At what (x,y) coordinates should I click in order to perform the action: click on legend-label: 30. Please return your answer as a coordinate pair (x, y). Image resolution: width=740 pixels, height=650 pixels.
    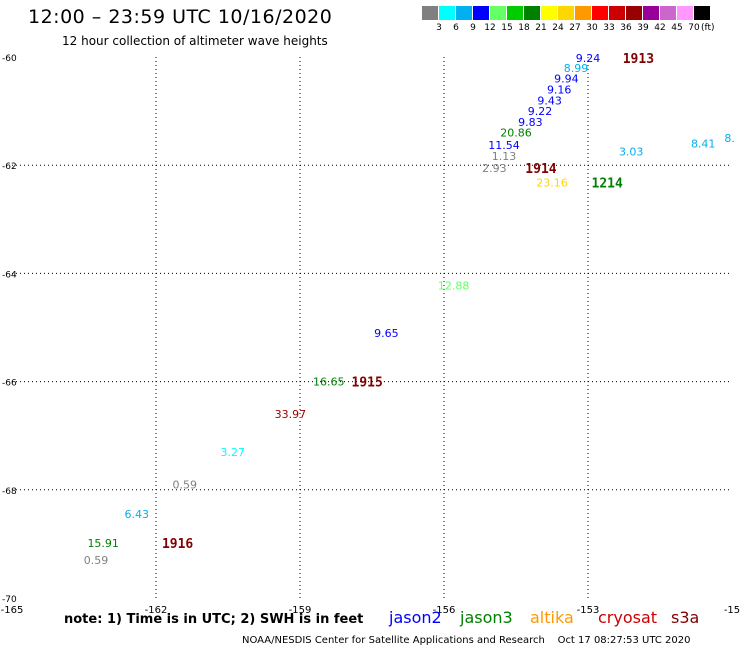
    Looking at the image, I should click on (592, 28).